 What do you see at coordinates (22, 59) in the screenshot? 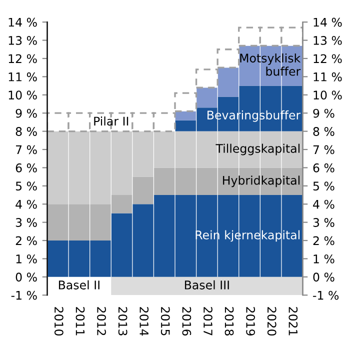
I see `y-tick-label: 12 %` at bounding box center [22, 59].